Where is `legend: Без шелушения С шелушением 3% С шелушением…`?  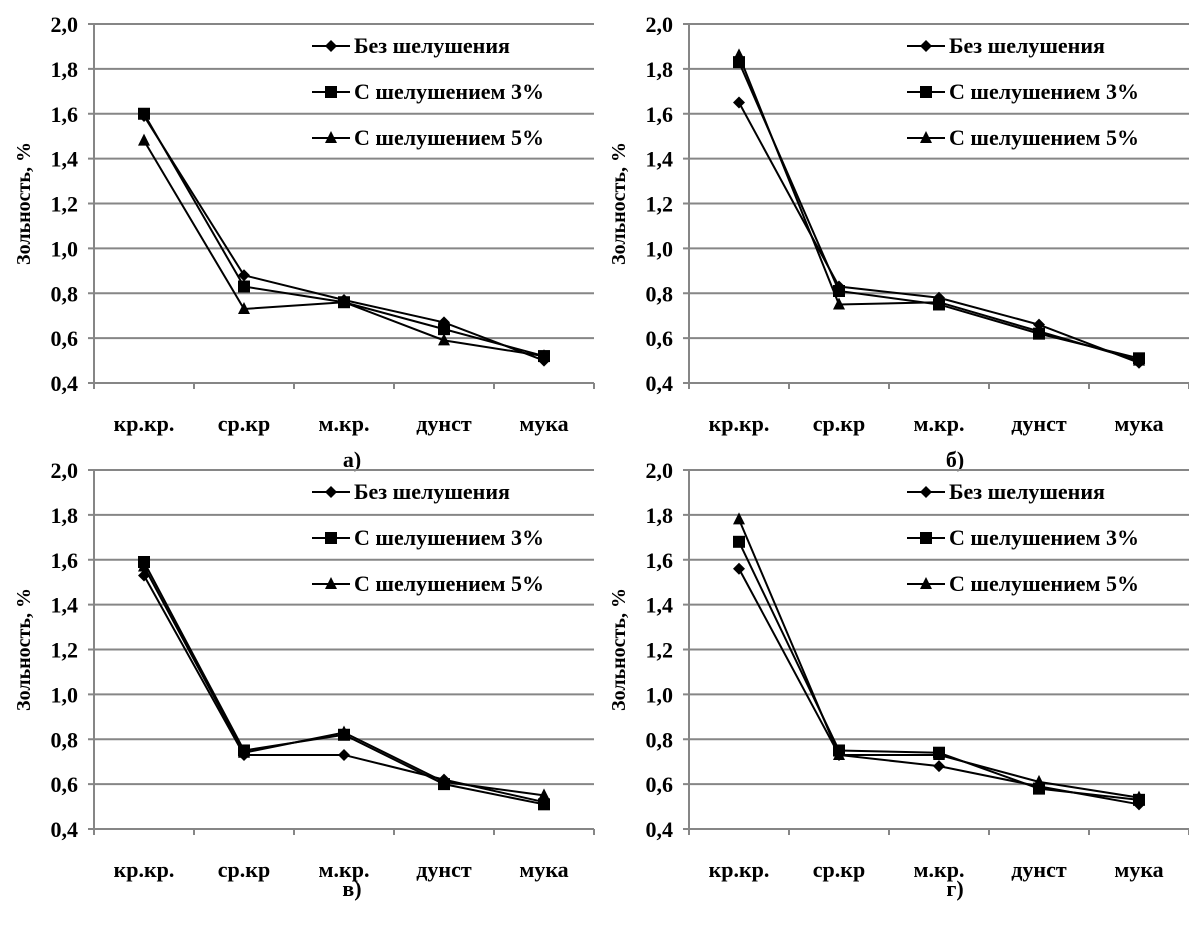 legend: Без шелушения С шелушением 3% С шелушением… is located at coordinates (428, 91).